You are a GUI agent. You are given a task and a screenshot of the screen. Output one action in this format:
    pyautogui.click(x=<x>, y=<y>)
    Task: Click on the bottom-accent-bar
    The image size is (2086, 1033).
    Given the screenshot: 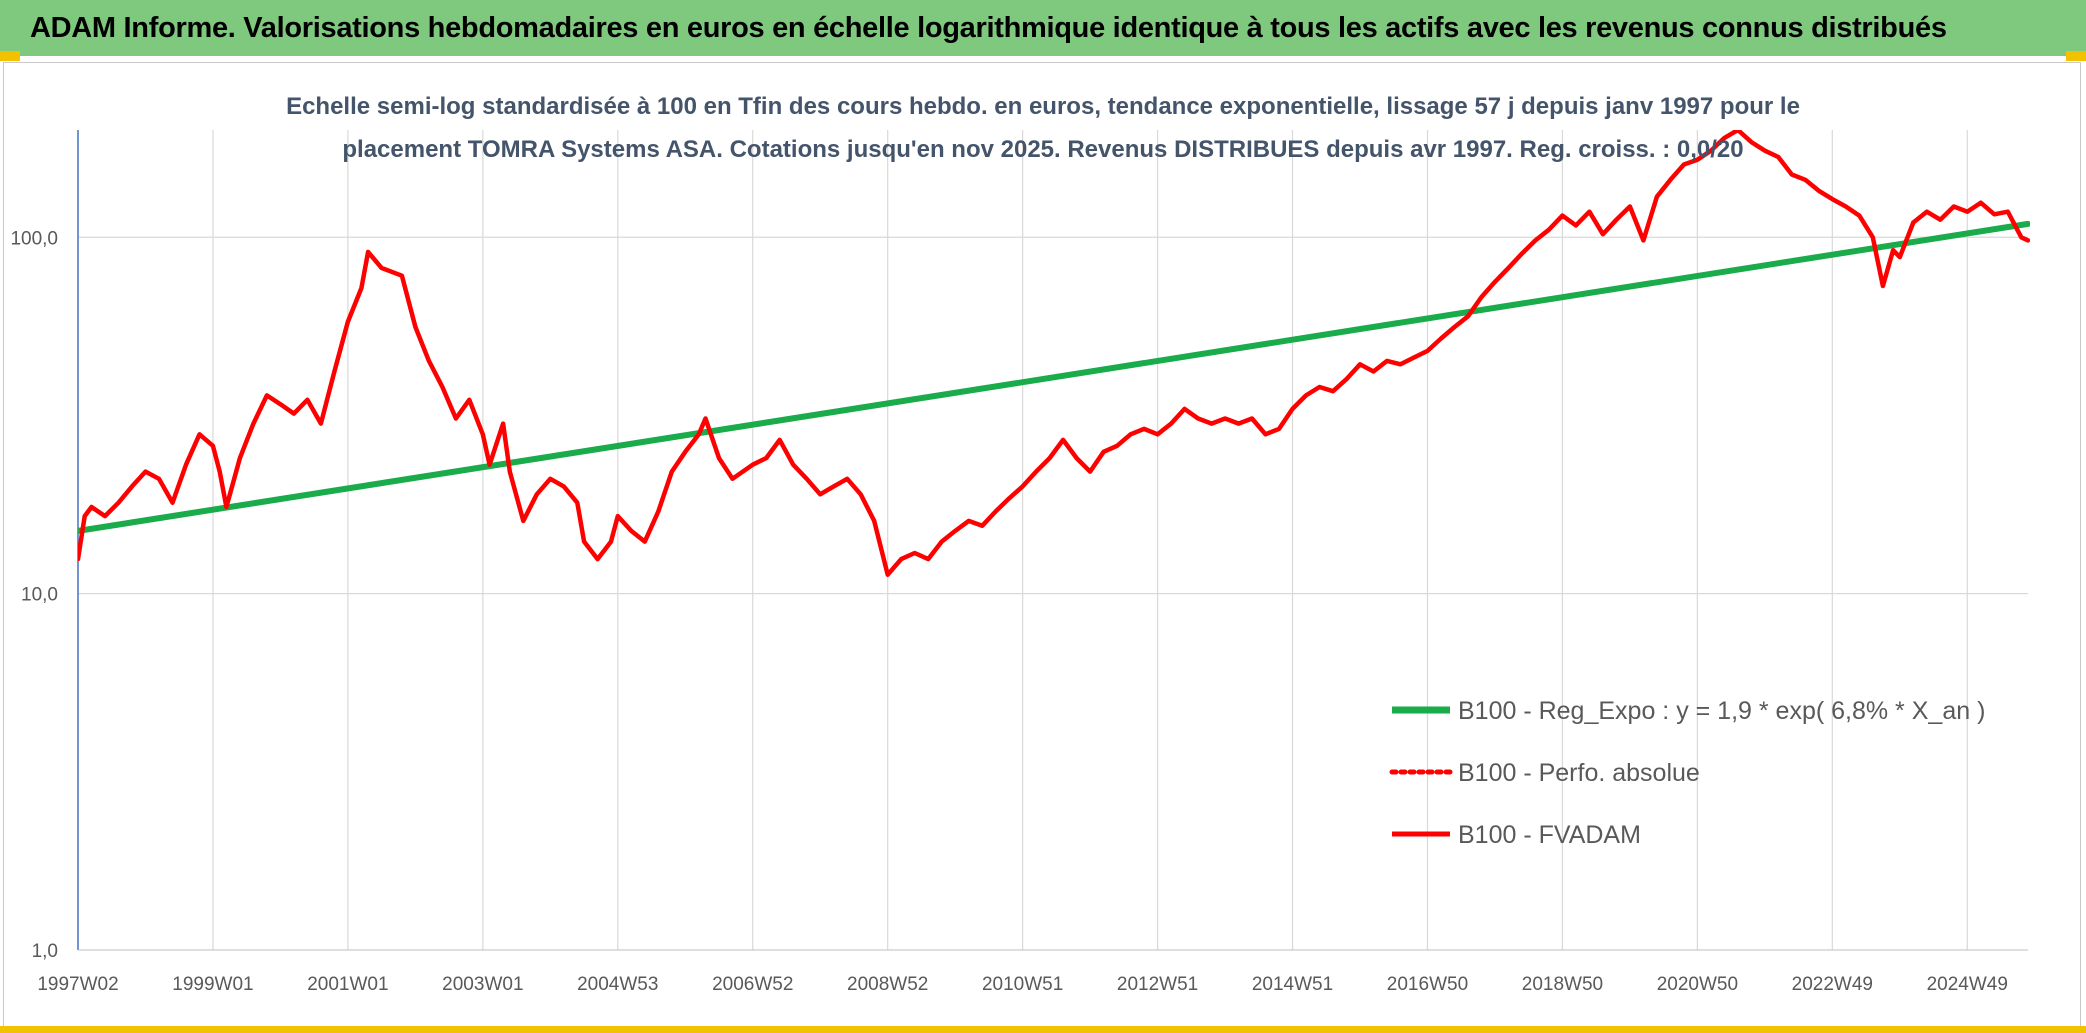 What is the action you would take?
    pyautogui.click(x=1043, y=1029)
    